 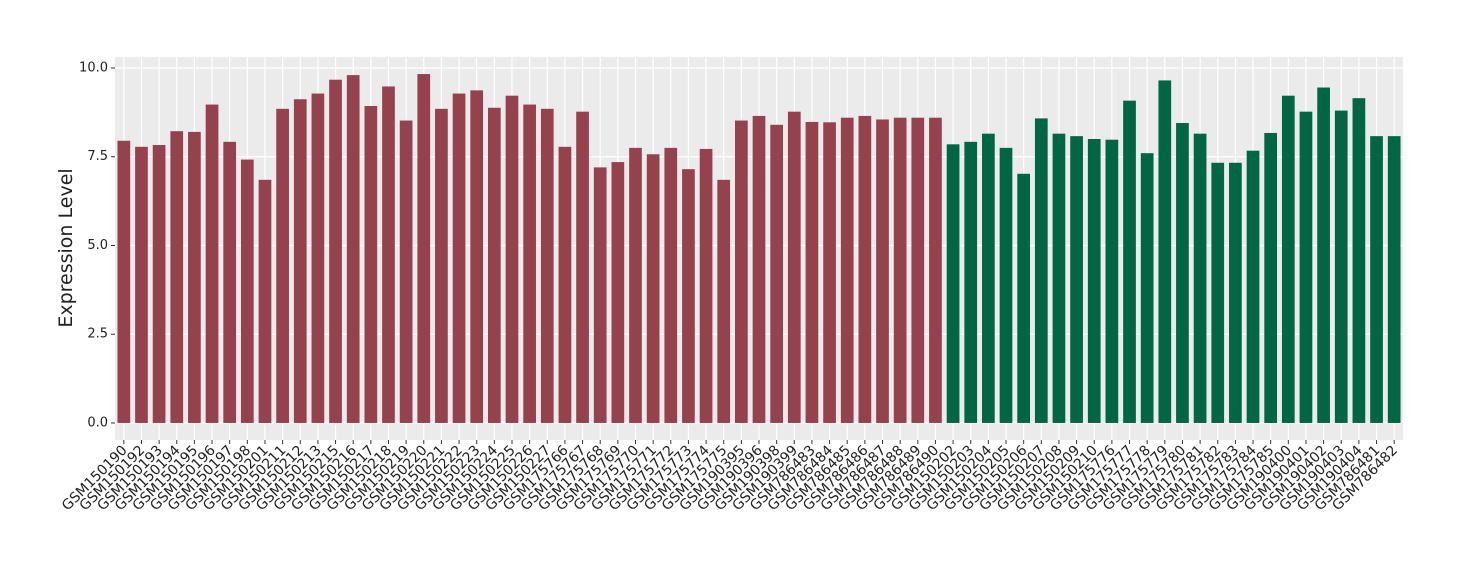 I want to click on y-tick-label: 10.0, so click(x=93, y=68).